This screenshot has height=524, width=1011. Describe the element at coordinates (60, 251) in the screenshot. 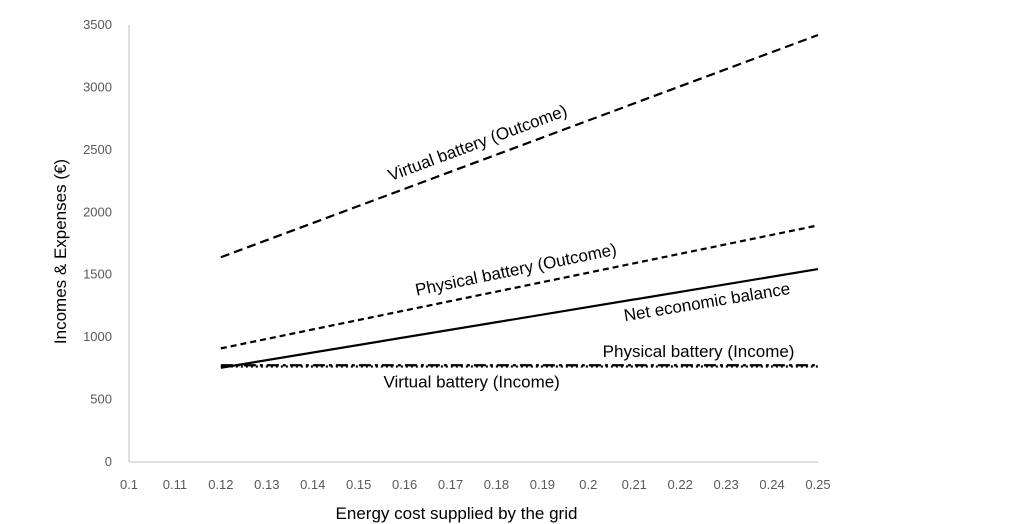

I see `y-axis-title: Incomes & Expenses (€)` at that location.